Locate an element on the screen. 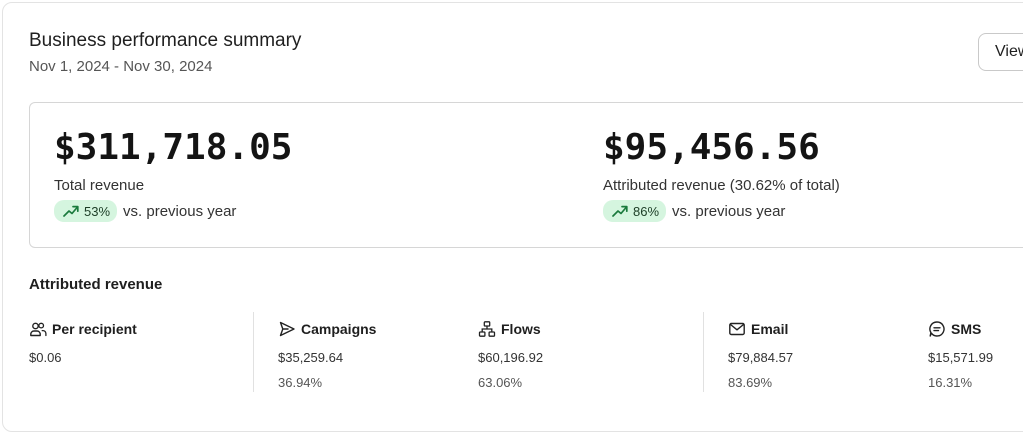 Image resolution: width=1023 pixels, height=432 pixels. metric-percent: 83.69% is located at coordinates (750, 382).